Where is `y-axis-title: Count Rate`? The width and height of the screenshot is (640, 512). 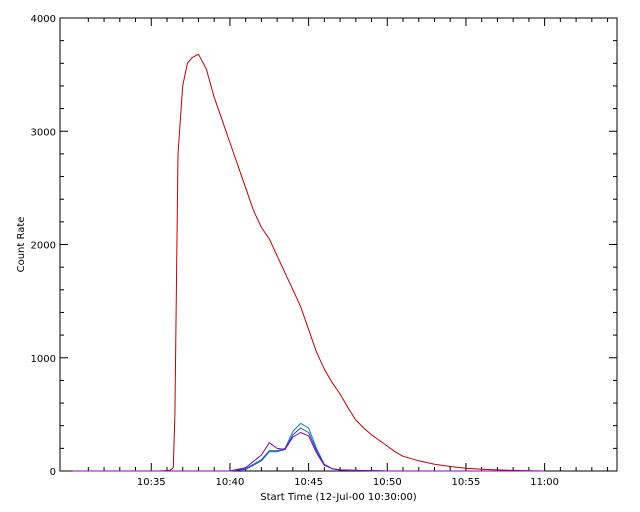 y-axis-title: Count Rate is located at coordinates (21, 245).